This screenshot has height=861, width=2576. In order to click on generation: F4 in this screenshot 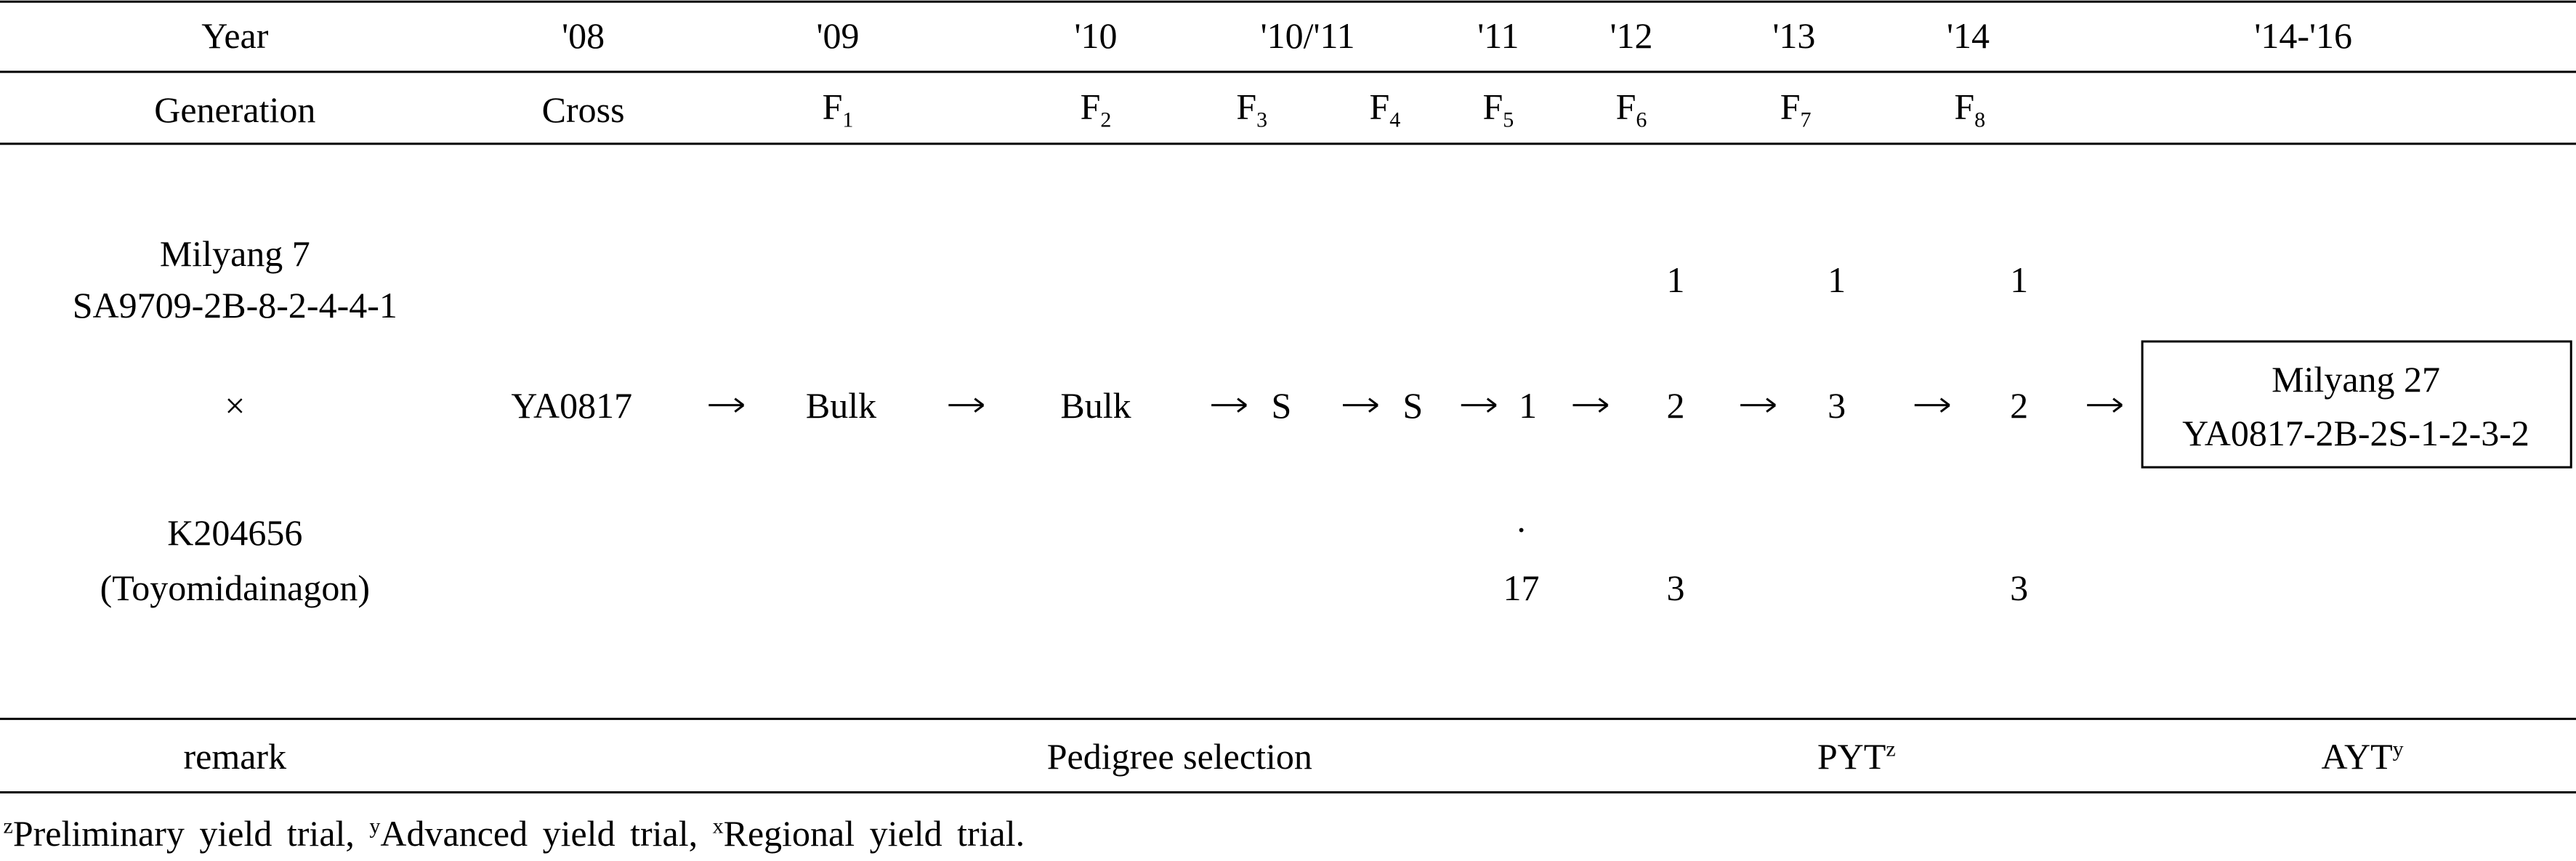, I will do `click(1385, 109)`.